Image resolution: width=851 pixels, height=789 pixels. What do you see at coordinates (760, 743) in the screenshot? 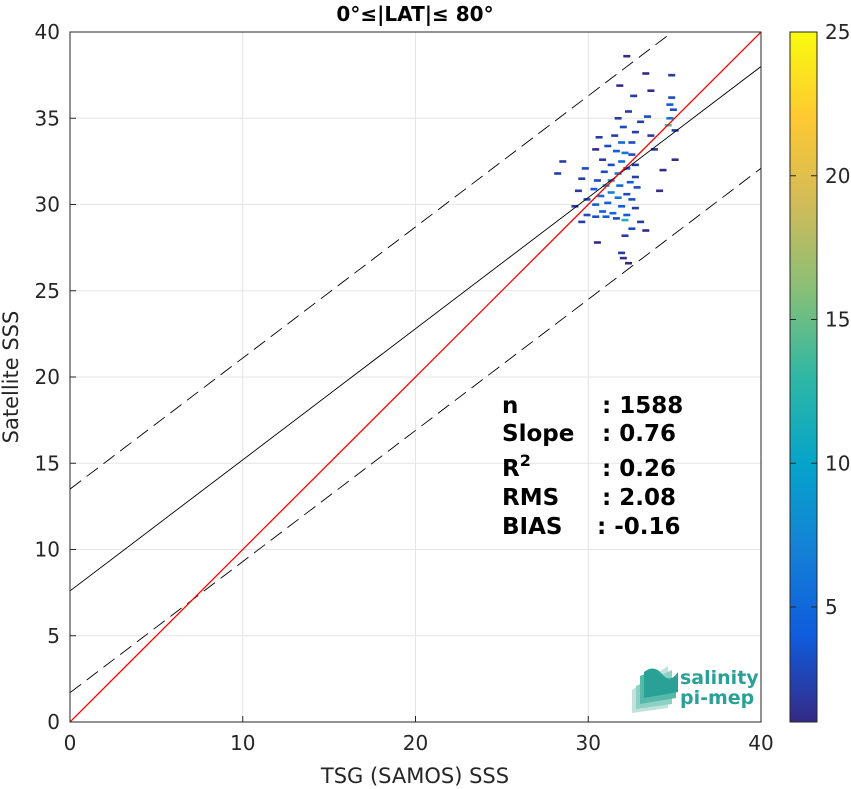
I see `x-tick-label: 40` at bounding box center [760, 743].